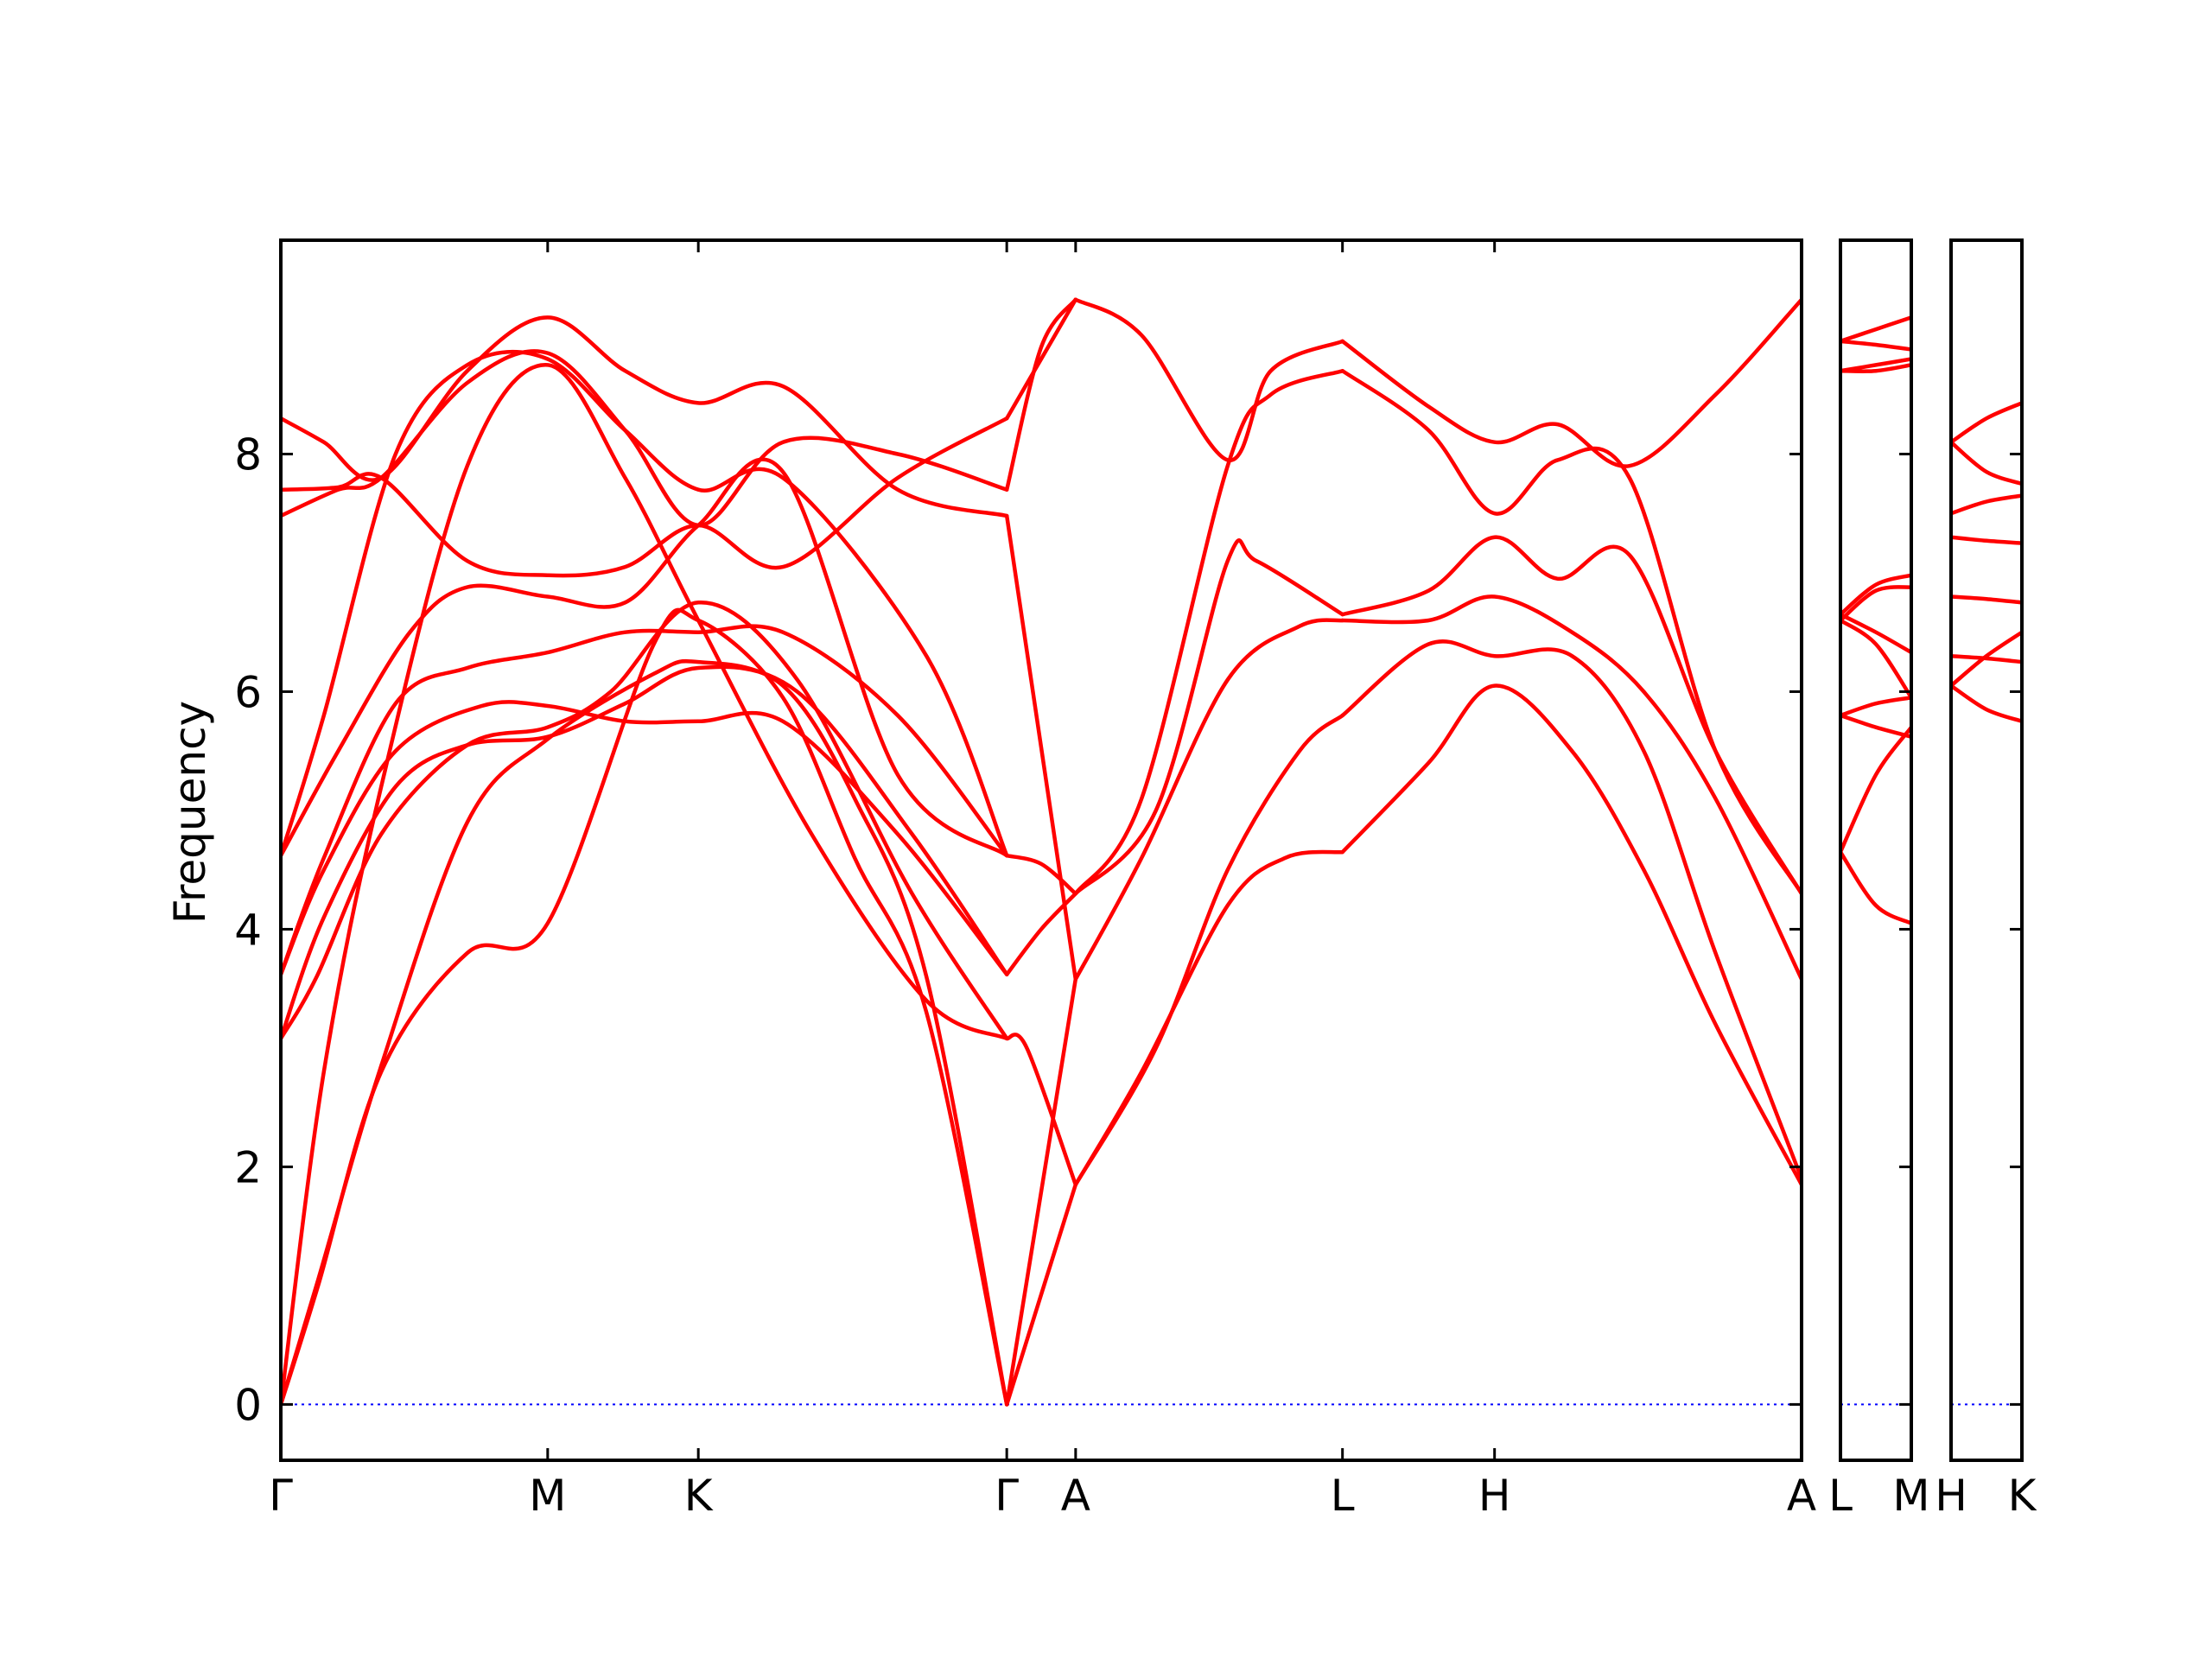 This screenshot has height=1659, width=2212. I want to click on y-tick-label: 0, so click(248, 1405).